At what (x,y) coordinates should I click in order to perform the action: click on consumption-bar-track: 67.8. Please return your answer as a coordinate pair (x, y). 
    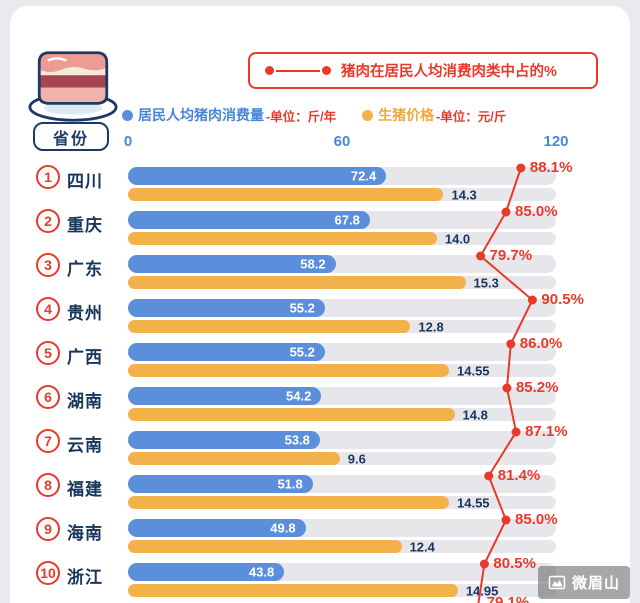
    Looking at the image, I should click on (342, 220).